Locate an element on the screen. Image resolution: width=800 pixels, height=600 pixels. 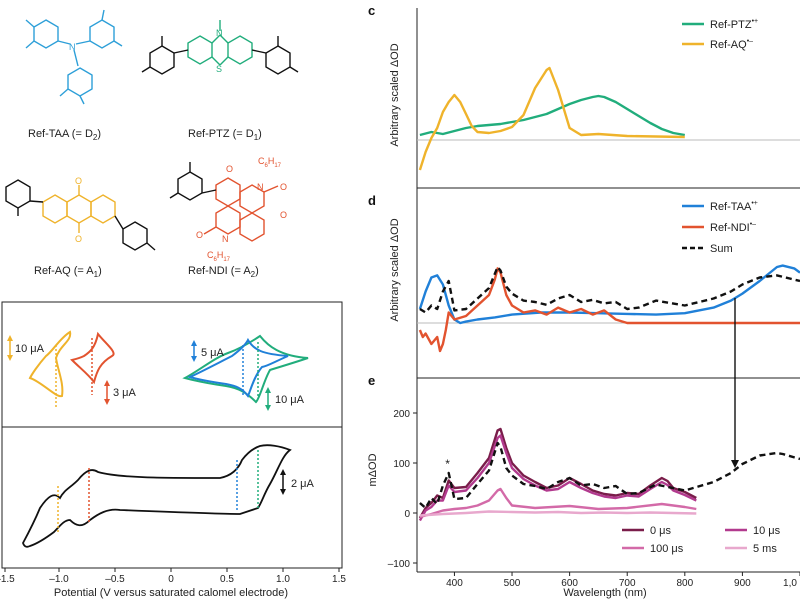
ref-ndi-label: Ref-NDI (= A2) is located at coordinates (223, 272).